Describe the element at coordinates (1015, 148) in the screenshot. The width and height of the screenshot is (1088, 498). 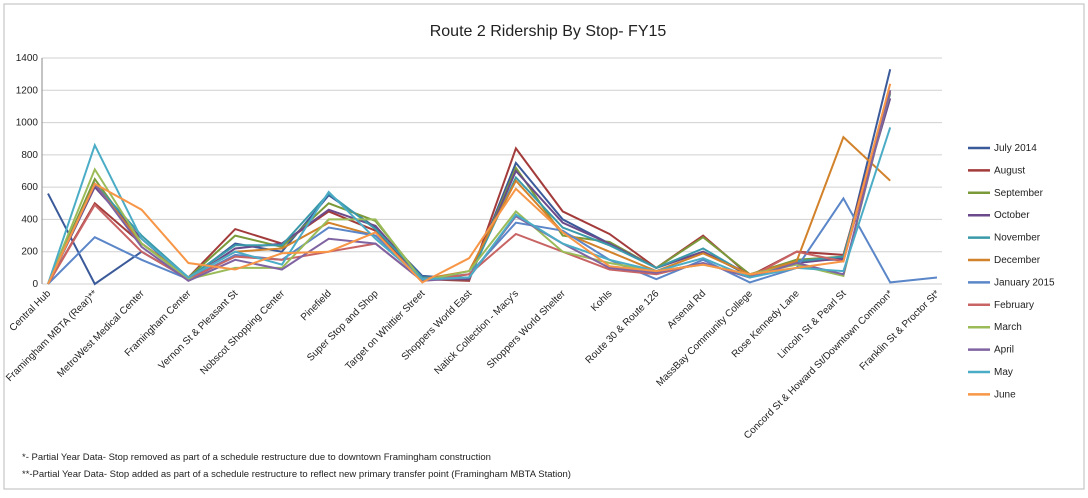
I see `legend-label: July 2014` at that location.